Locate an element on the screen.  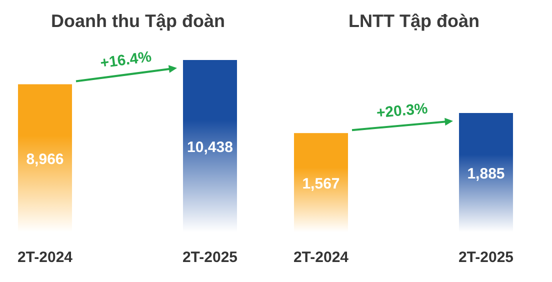
annotation: +16.4% is located at coordinates (125, 60).